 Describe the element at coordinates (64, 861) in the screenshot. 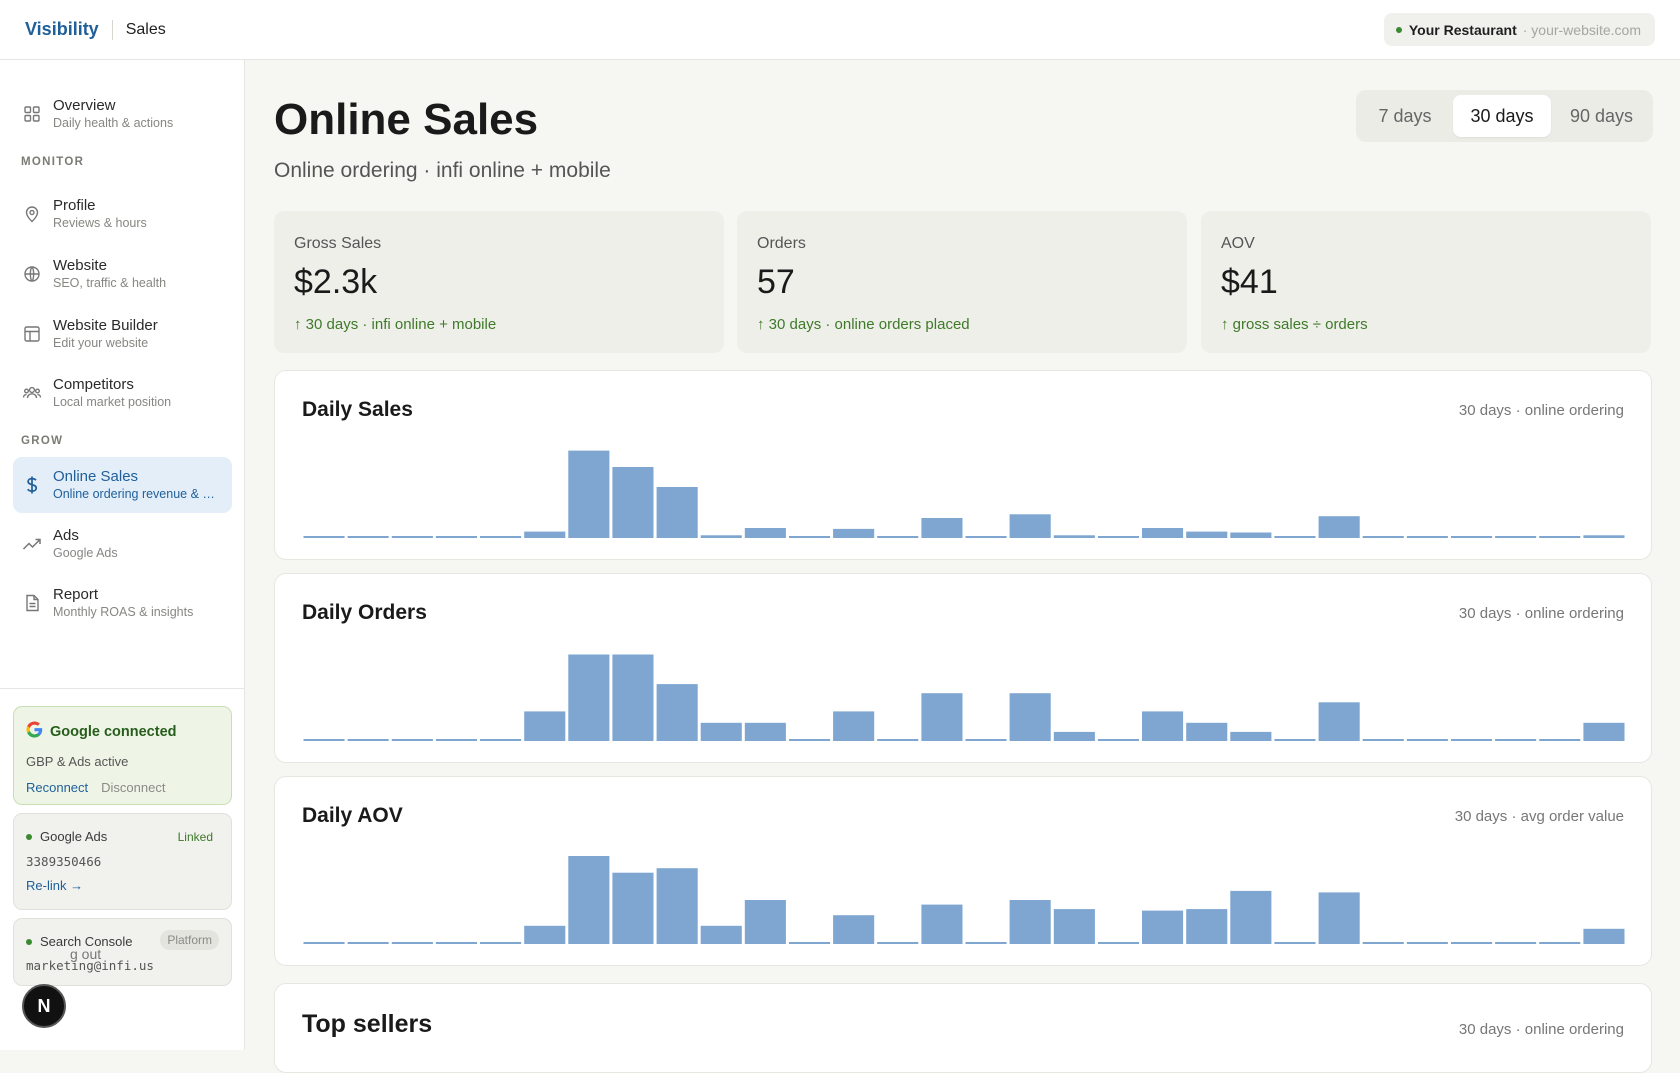

I see `ads-account-id: 3389350466` at that location.